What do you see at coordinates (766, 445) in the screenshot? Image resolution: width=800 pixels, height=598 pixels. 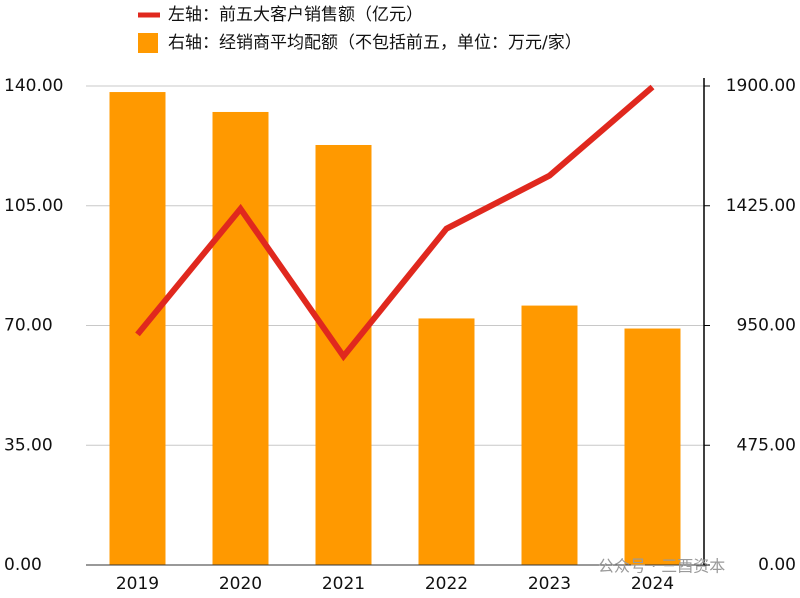 I see `y2-tick-label: 475.00` at bounding box center [766, 445].